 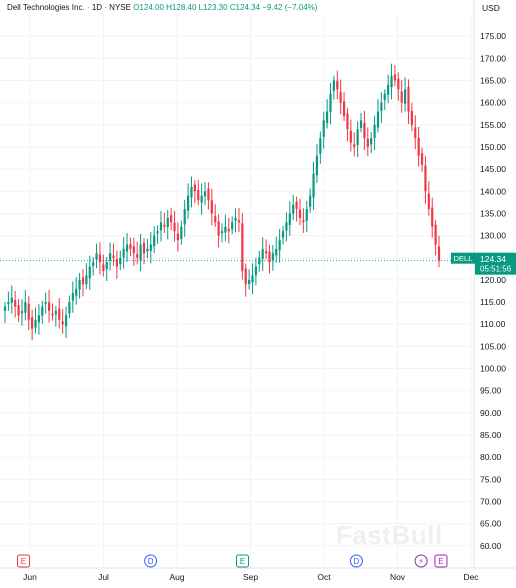 I want to click on y-tick-label: 85.00, so click(x=491, y=435).